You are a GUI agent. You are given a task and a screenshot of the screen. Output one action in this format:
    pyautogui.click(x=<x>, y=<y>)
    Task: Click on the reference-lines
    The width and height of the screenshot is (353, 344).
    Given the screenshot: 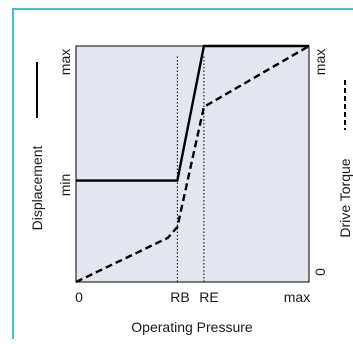 What is the action you would take?
    pyautogui.click(x=190, y=169)
    